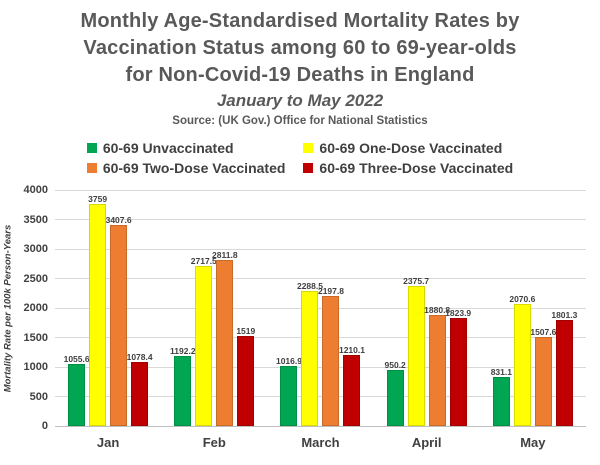  What do you see at coordinates (168, 148) in the screenshot?
I see `legend-label: 60-69 Unvaccinated` at bounding box center [168, 148].